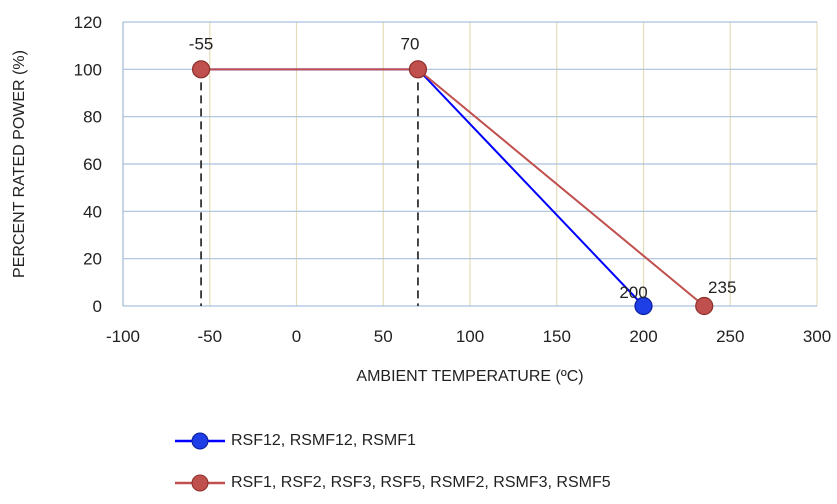 The image size is (837, 504). What do you see at coordinates (323, 440) in the screenshot?
I see `legend-label-series-1: RSF12, RSMF12, RSMF1` at bounding box center [323, 440].